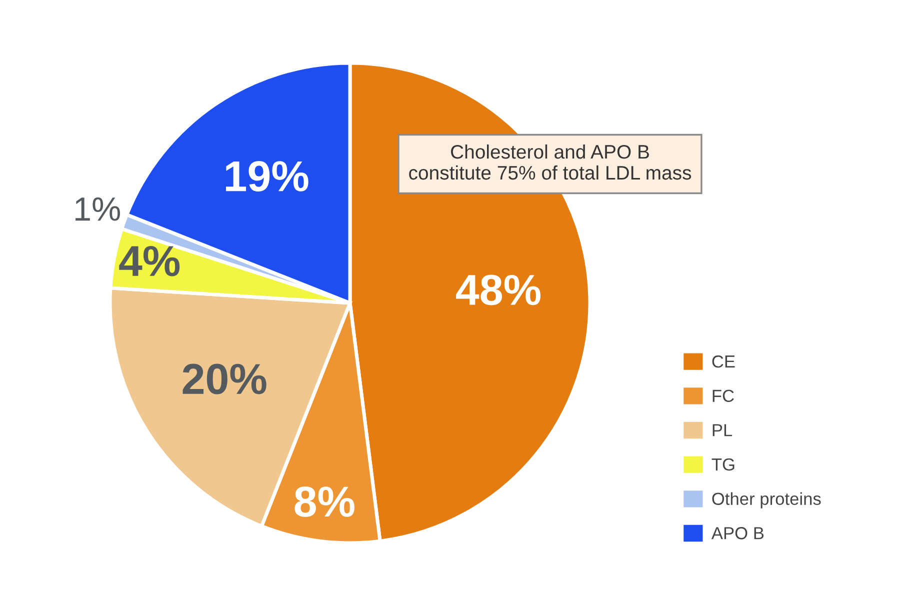  I want to click on data-label: 4%, so click(149, 261).